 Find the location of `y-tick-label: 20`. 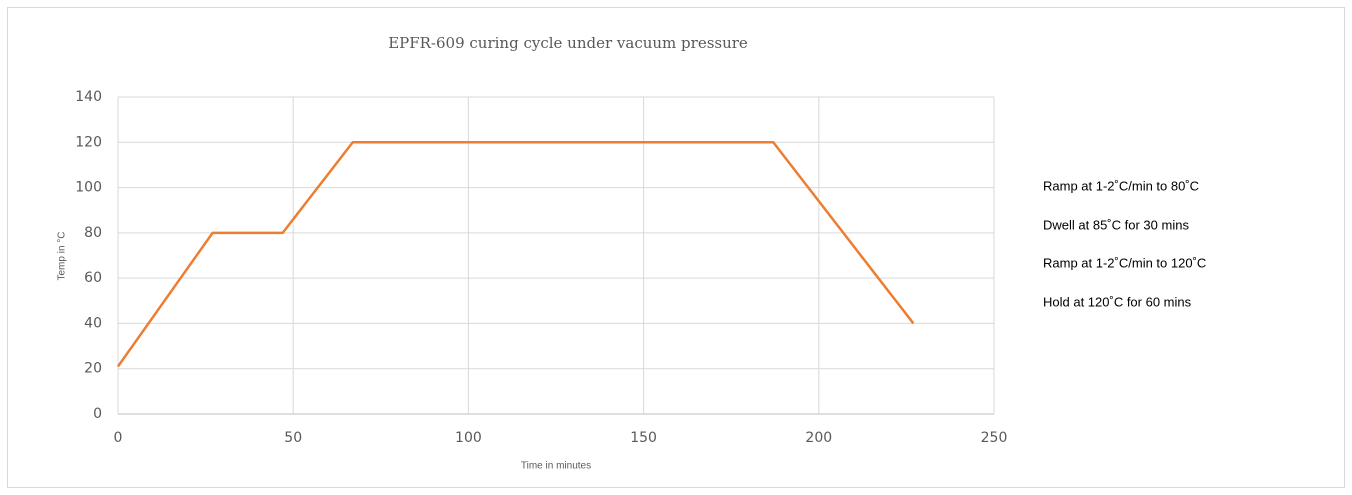

y-tick-label: 20 is located at coordinates (93, 369).